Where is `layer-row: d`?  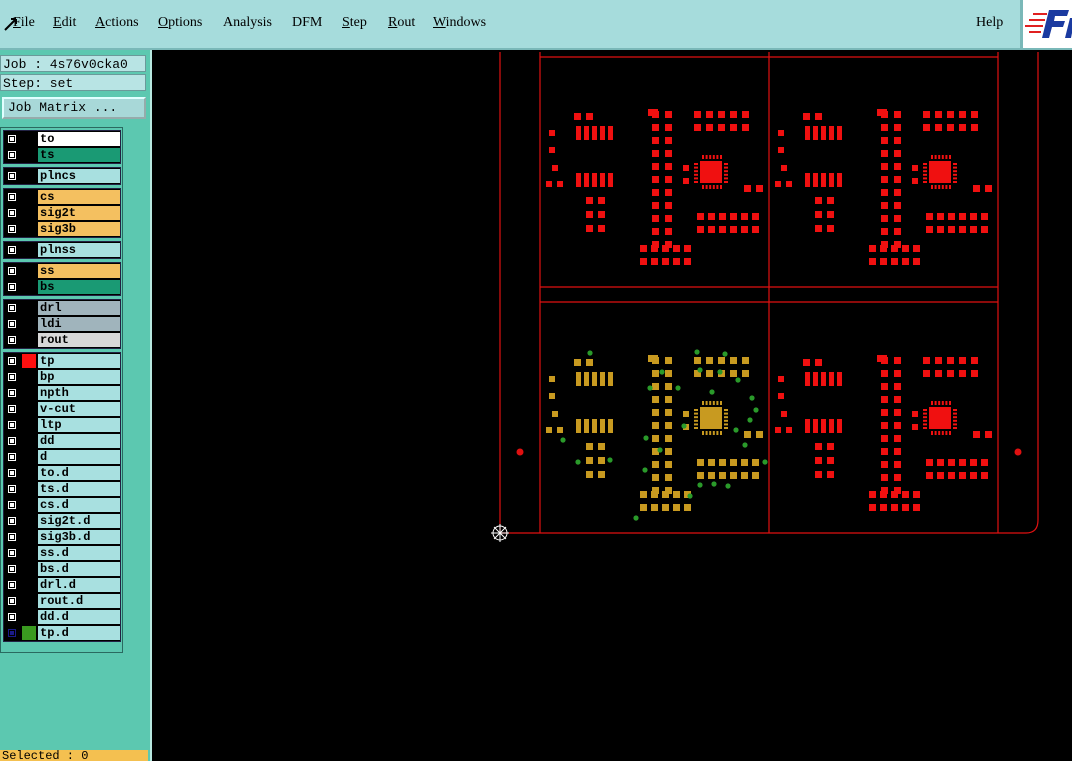
layer-row: d is located at coordinates (62, 457).